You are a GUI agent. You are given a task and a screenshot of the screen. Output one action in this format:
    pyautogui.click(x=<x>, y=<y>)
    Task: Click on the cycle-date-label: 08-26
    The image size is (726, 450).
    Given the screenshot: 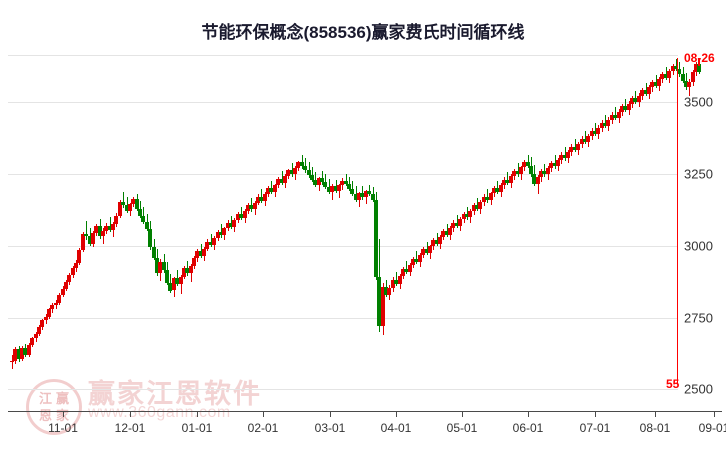 What is the action you would take?
    pyautogui.click(x=699, y=57)
    